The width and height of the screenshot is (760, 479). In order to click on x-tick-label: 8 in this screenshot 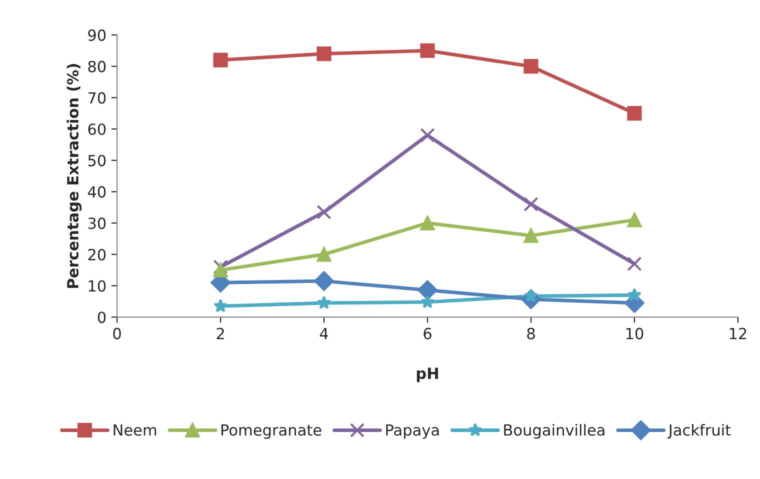, I will do `click(531, 334)`.